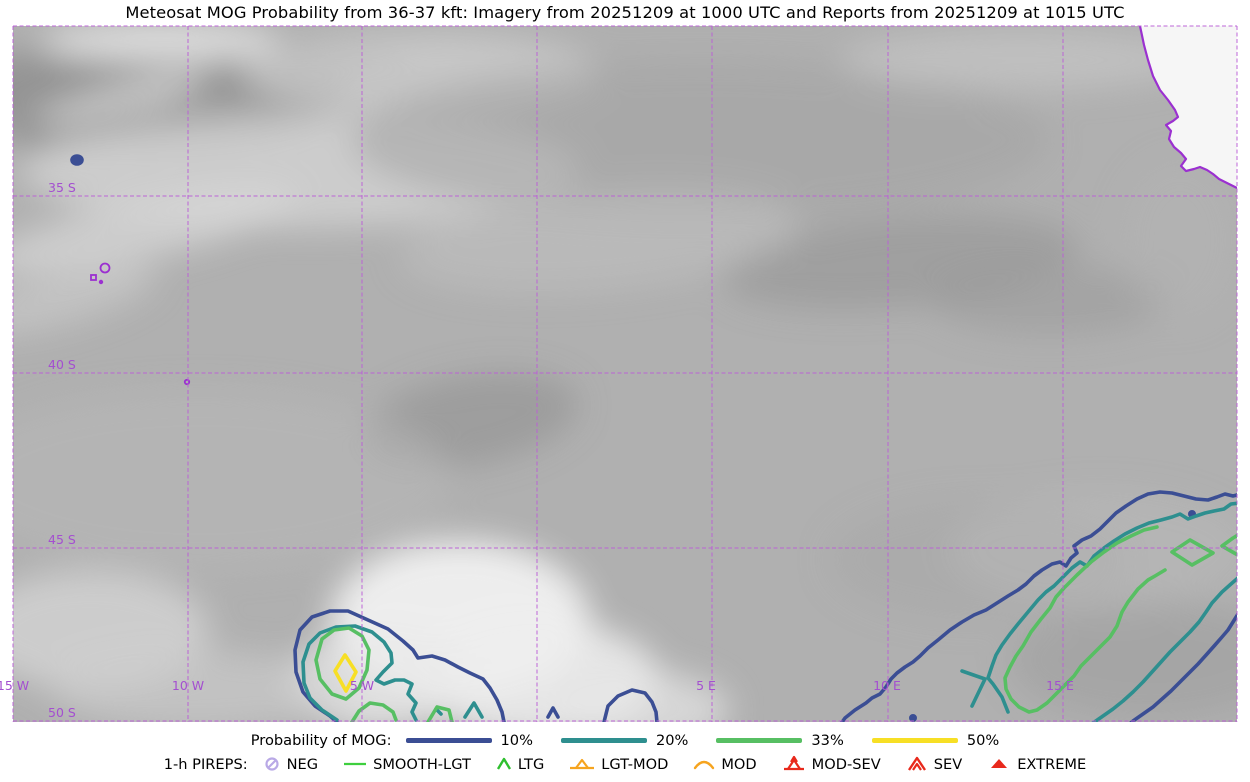  Describe the element at coordinates (704, 765) in the screenshot. I see `mod-icon` at that location.